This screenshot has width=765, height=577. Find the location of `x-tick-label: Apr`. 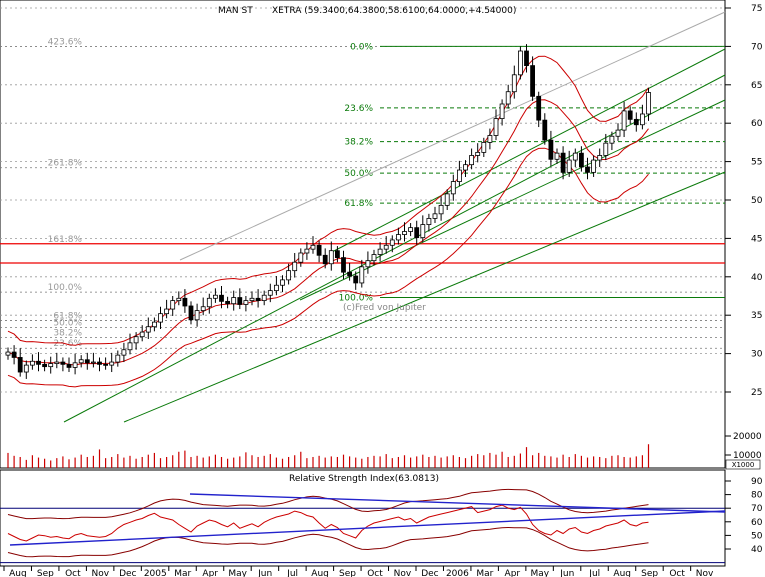

x-tick-label: Apr is located at coordinates (513, 573).